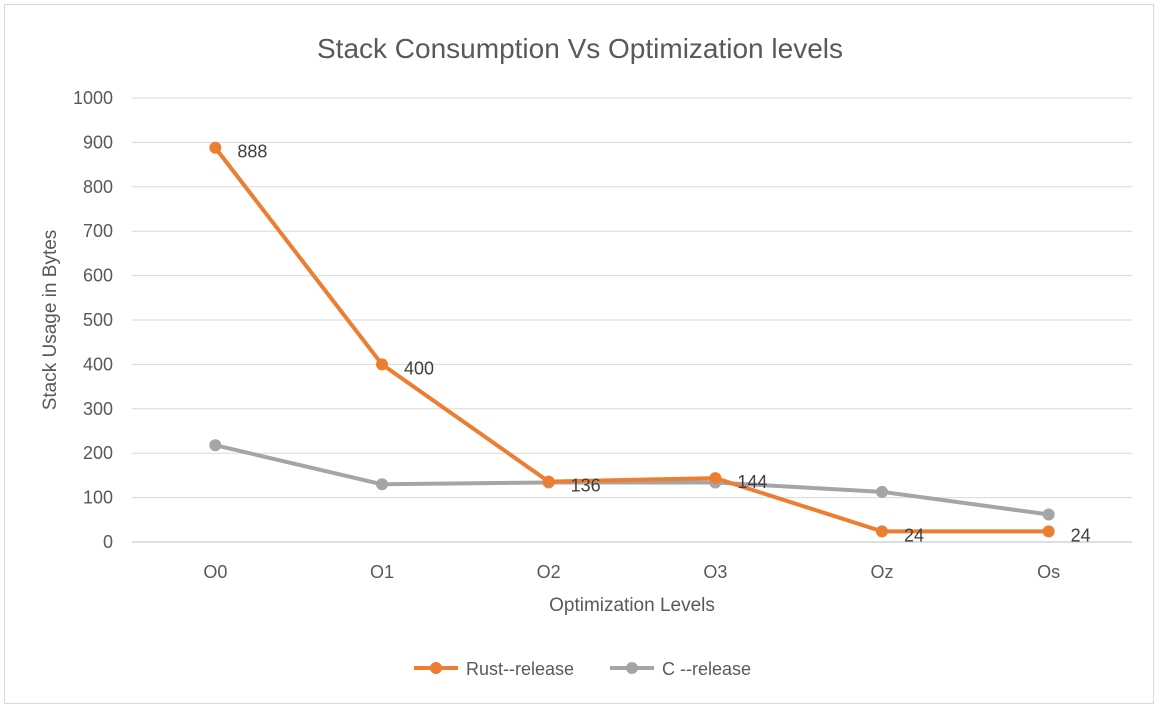 The width and height of the screenshot is (1159, 709). I want to click on y-tick-label: 0, so click(108, 542).